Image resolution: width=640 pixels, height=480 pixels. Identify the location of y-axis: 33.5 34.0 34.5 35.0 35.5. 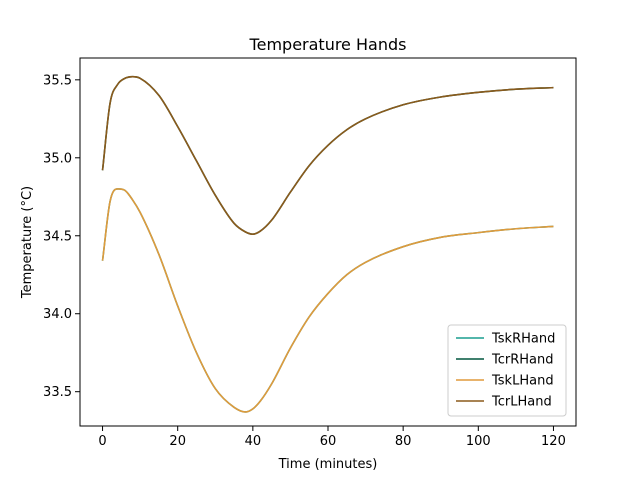
(61, 236).